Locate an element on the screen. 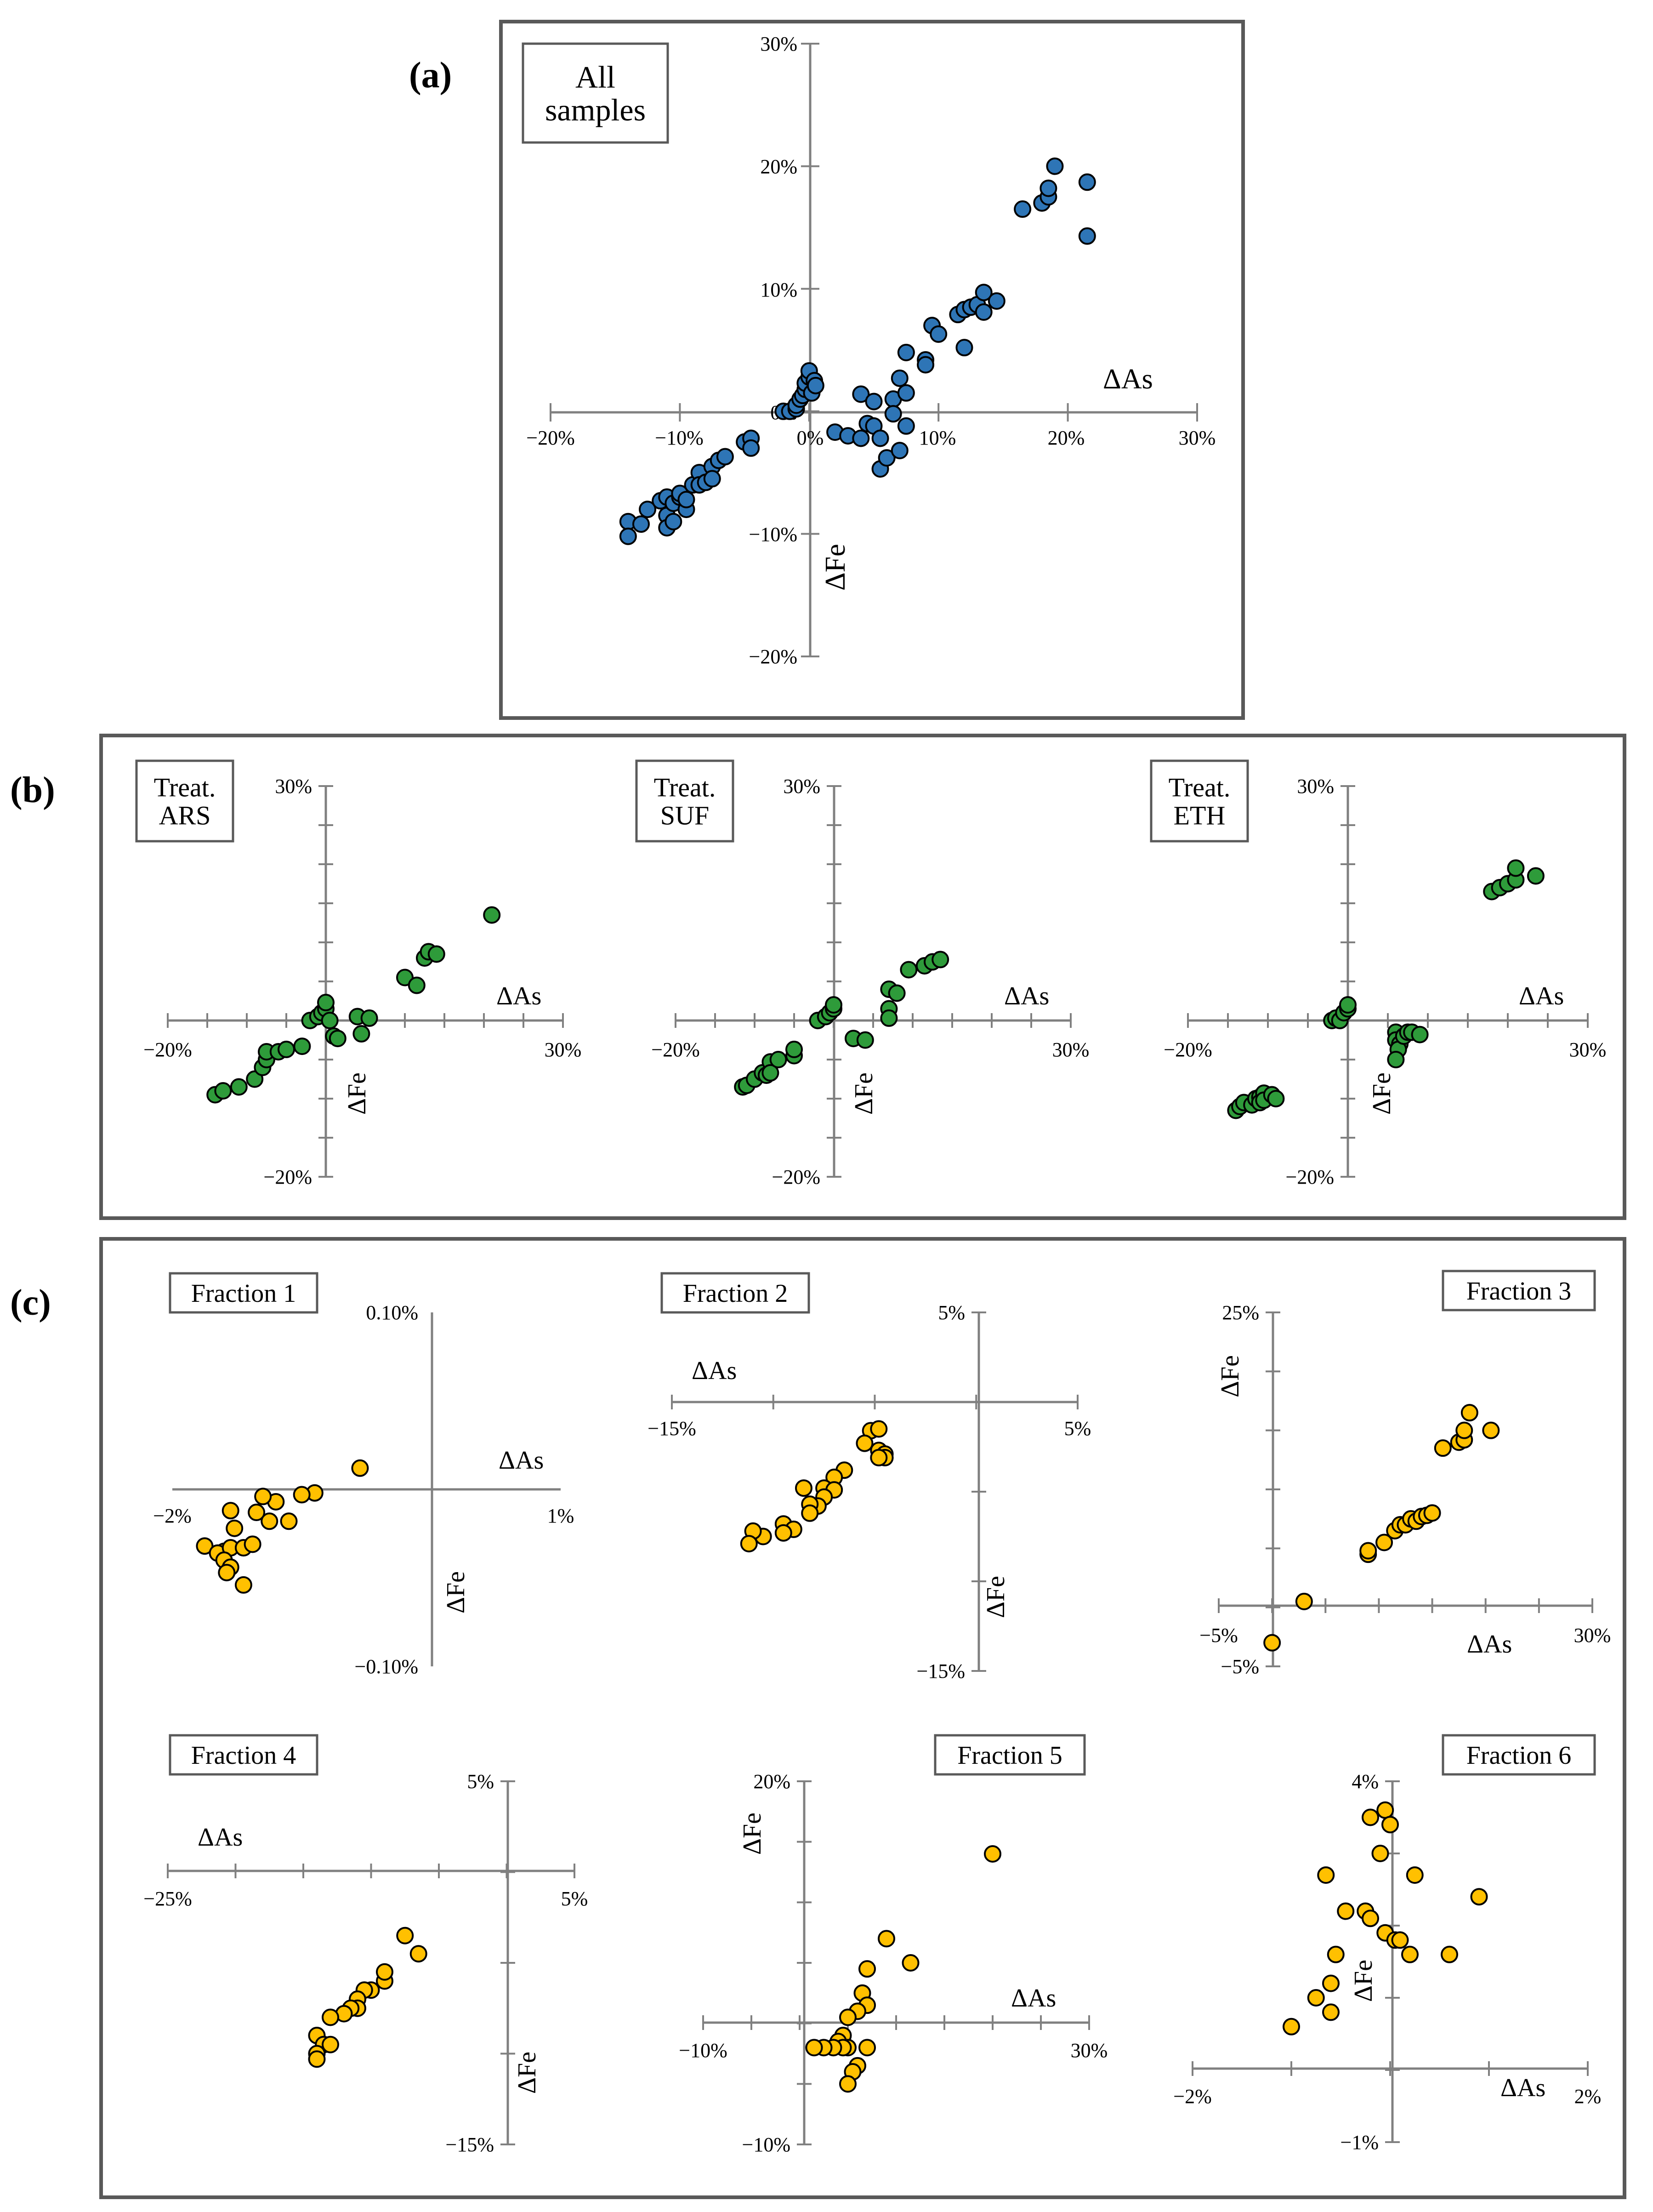 Image resolution: width=1653 pixels, height=2212 pixels. chart-title: ETH is located at coordinates (1200, 815).